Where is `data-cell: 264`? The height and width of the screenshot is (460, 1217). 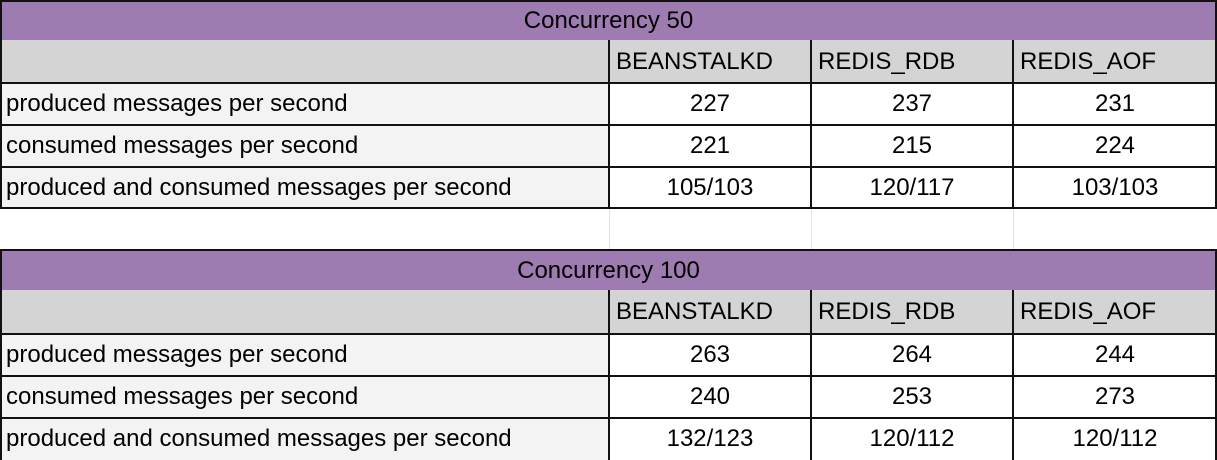 data-cell: 264 is located at coordinates (912, 354).